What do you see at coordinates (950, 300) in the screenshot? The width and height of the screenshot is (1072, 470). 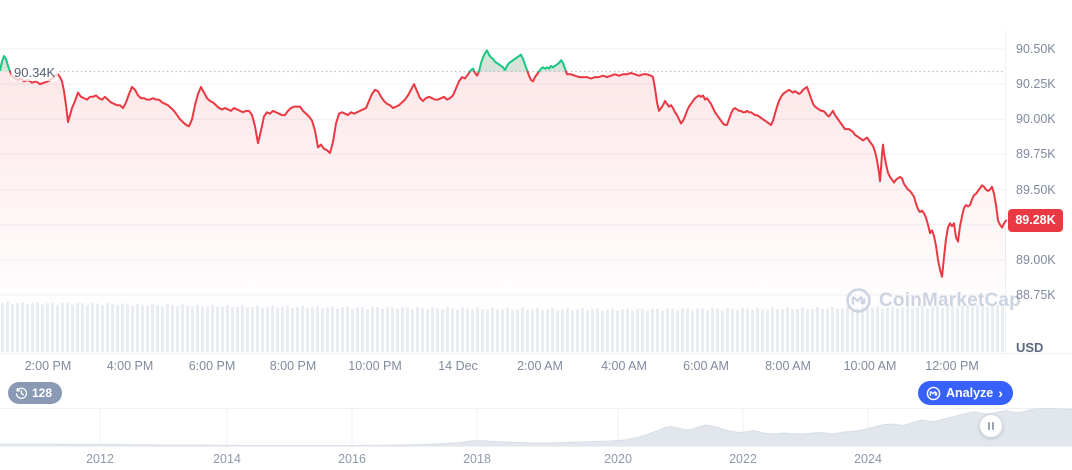 I see `watermark-text: CoinMarketCap` at bounding box center [950, 300].